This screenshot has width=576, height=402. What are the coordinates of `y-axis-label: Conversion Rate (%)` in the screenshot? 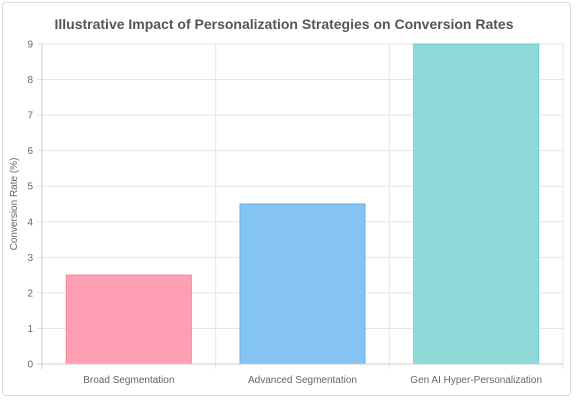 It's located at (14, 204).